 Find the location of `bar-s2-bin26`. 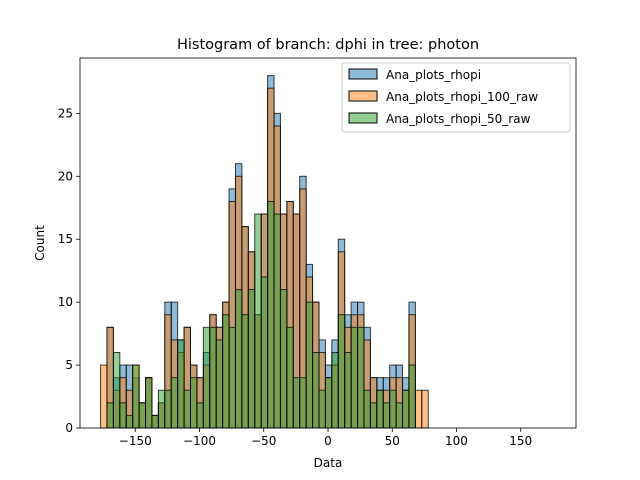

bar-s2-bin26 is located at coordinates (271, 314).